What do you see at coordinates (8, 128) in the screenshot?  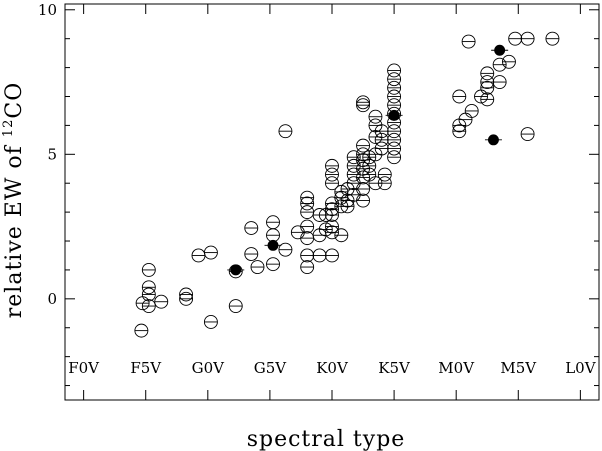 I see `y-axis-title-isotope: 12` at bounding box center [8, 128].